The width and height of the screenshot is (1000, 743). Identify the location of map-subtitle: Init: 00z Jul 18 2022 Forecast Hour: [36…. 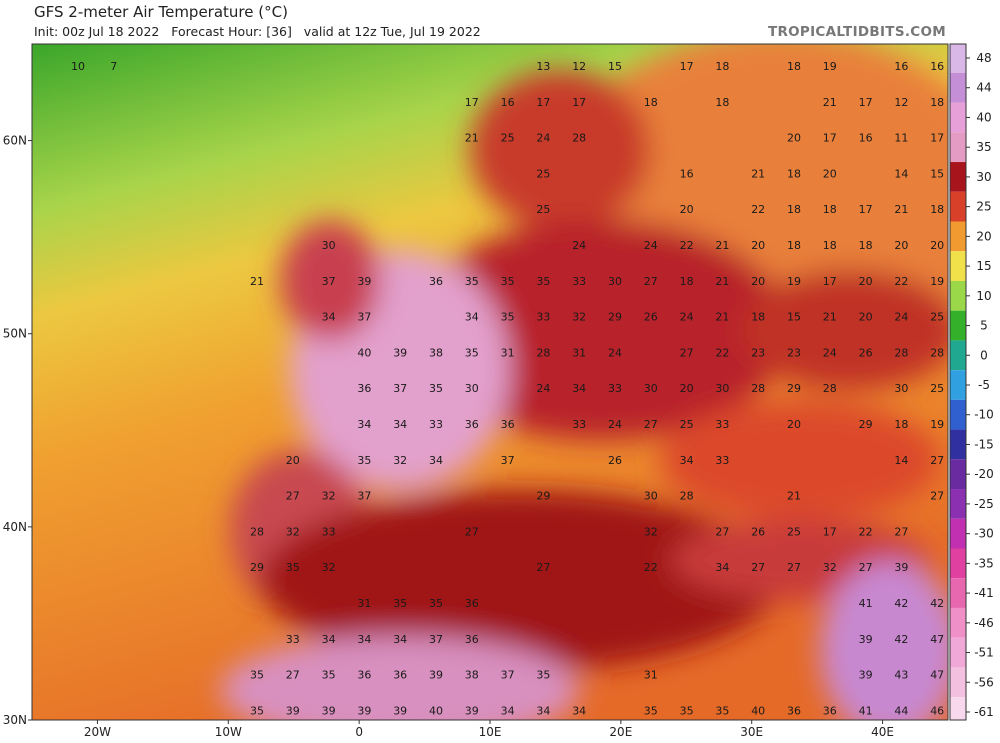
(257, 31).